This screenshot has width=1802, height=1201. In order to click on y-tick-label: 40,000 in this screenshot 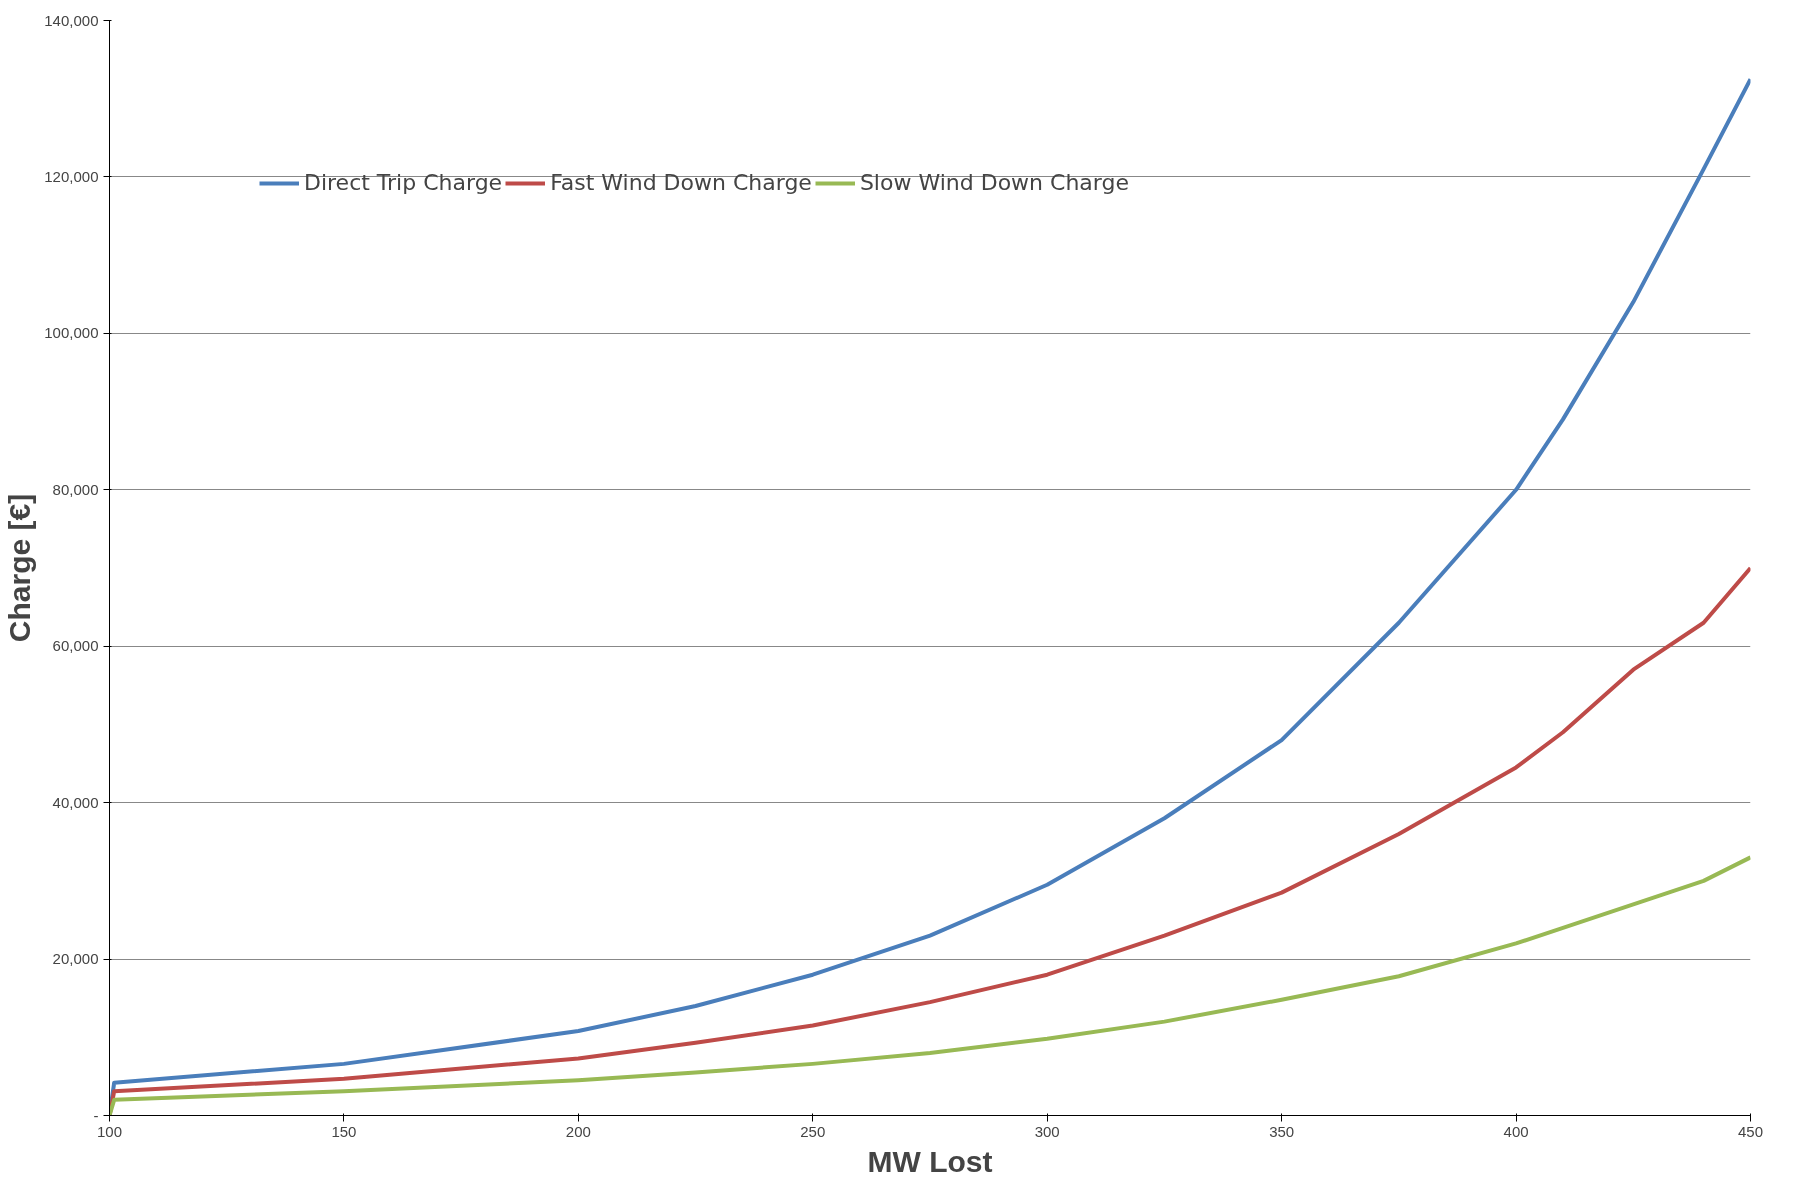, I will do `click(75, 802)`.